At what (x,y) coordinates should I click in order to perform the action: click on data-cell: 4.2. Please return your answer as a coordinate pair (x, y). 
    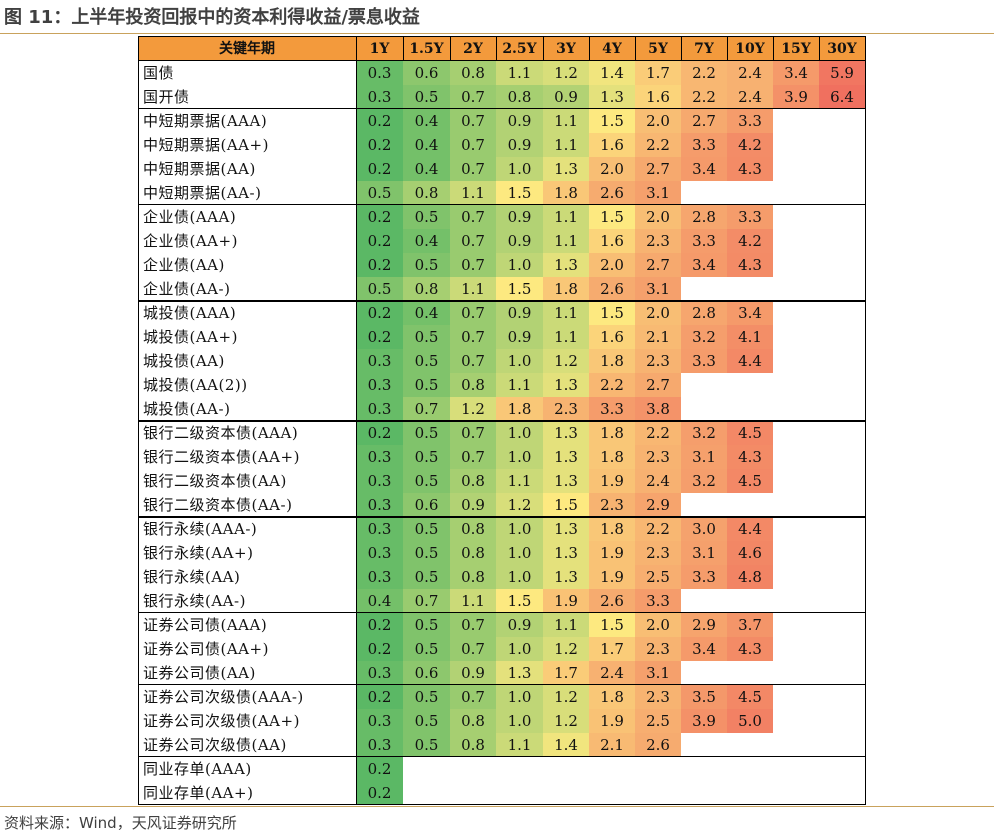
    Looking at the image, I should click on (750, 145).